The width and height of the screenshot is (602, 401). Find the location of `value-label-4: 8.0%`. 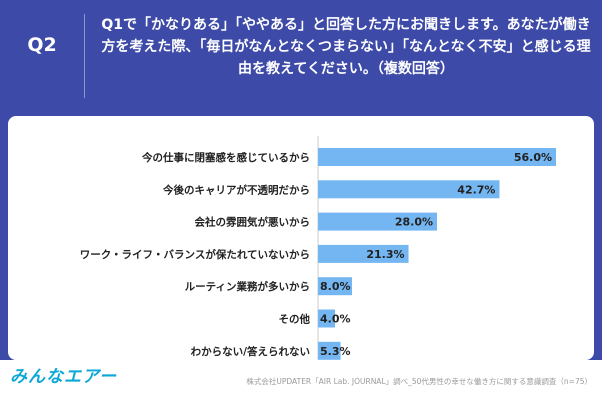

value-label-4: 8.0% is located at coordinates (335, 286).